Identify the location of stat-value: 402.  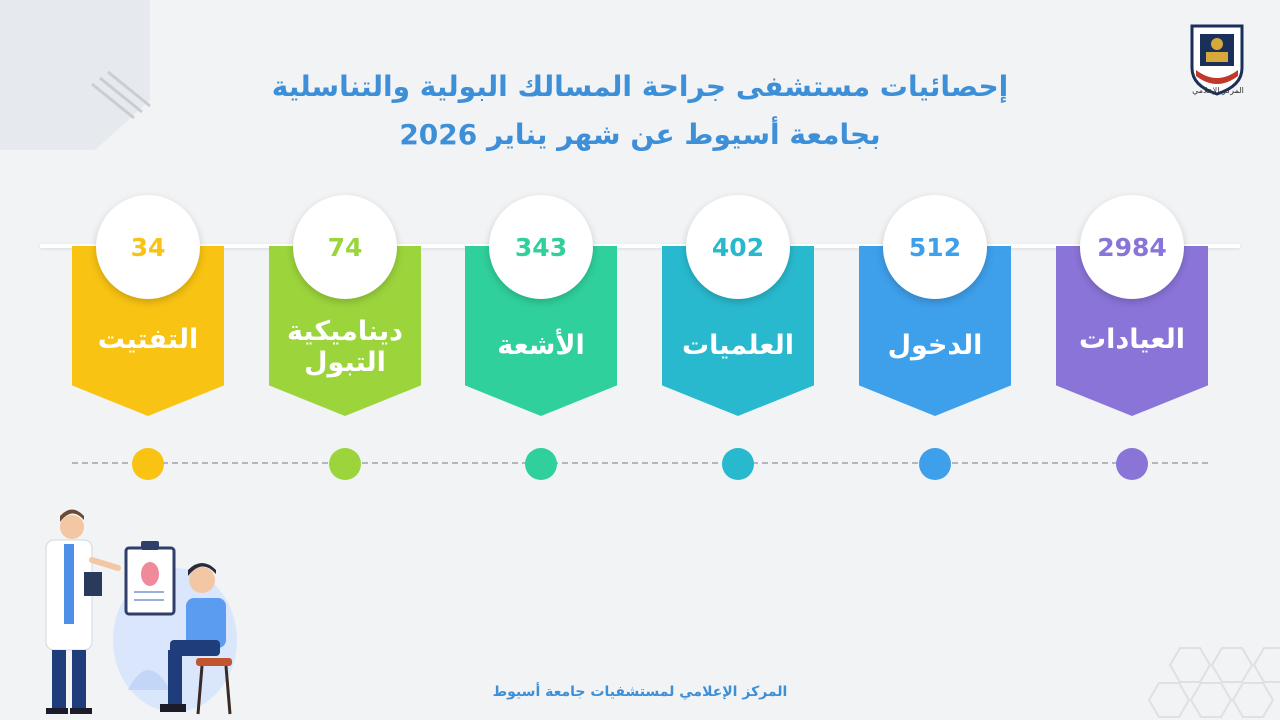
(738, 247).